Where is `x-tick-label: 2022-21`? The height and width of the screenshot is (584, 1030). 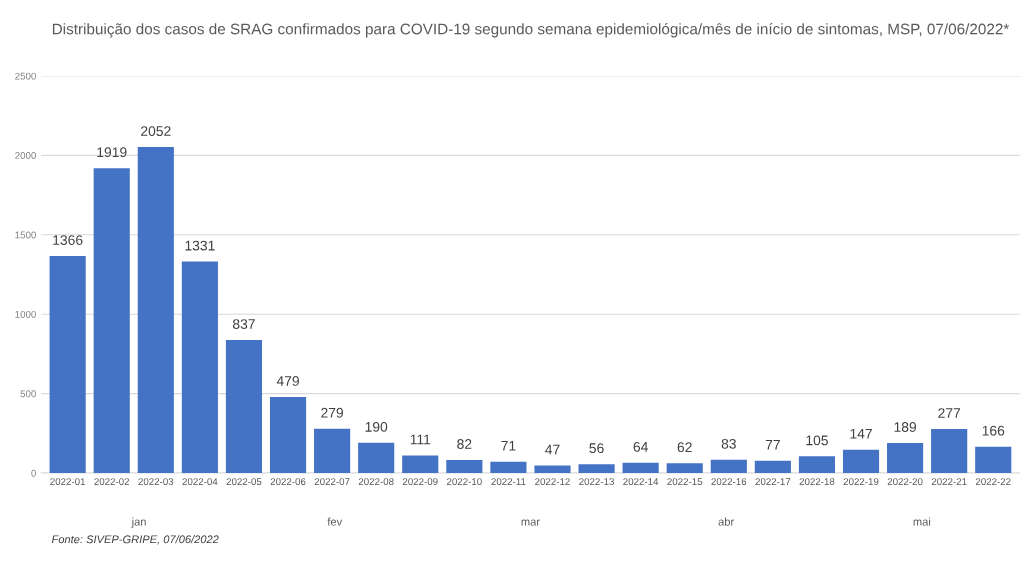 x-tick-label: 2022-21 is located at coordinates (949, 482).